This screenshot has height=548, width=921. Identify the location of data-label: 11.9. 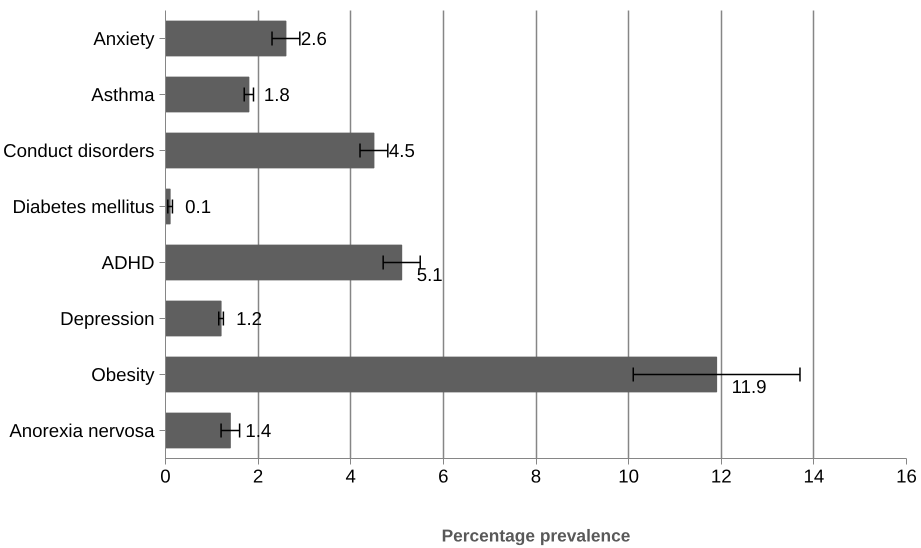
(749, 386).